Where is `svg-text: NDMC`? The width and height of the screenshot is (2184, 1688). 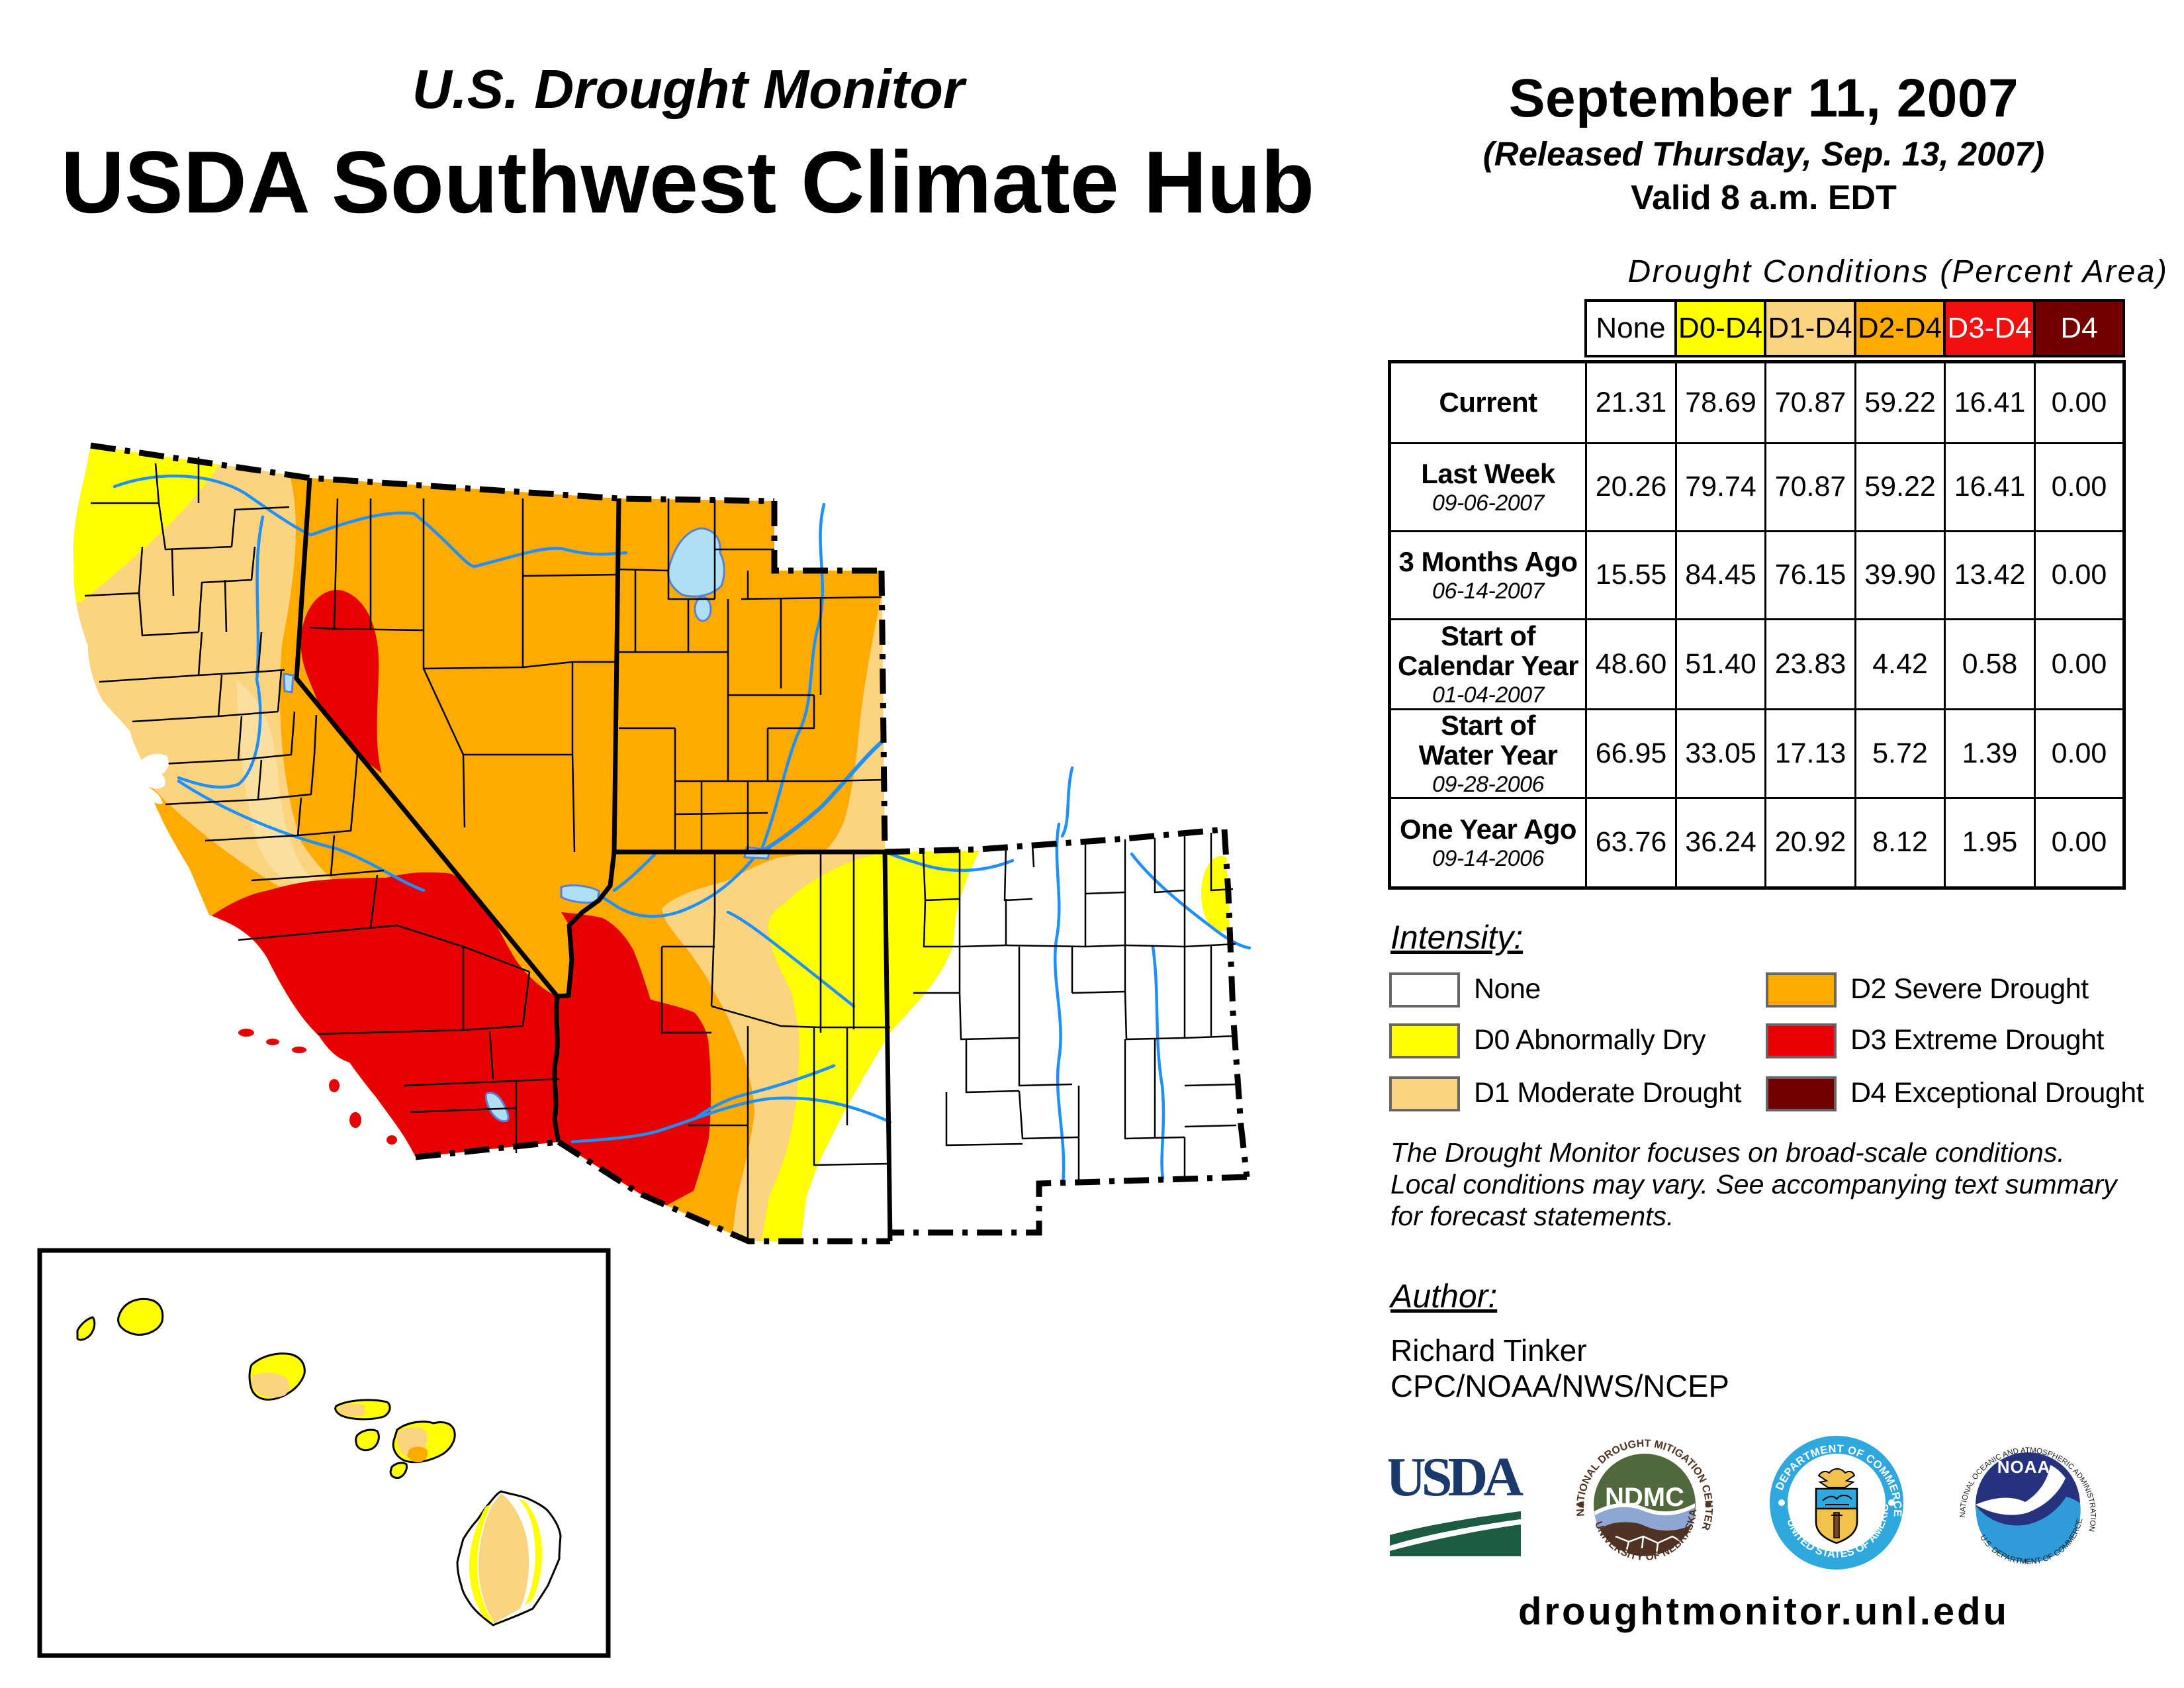
svg-text: NDMC is located at coordinates (1644, 1497).